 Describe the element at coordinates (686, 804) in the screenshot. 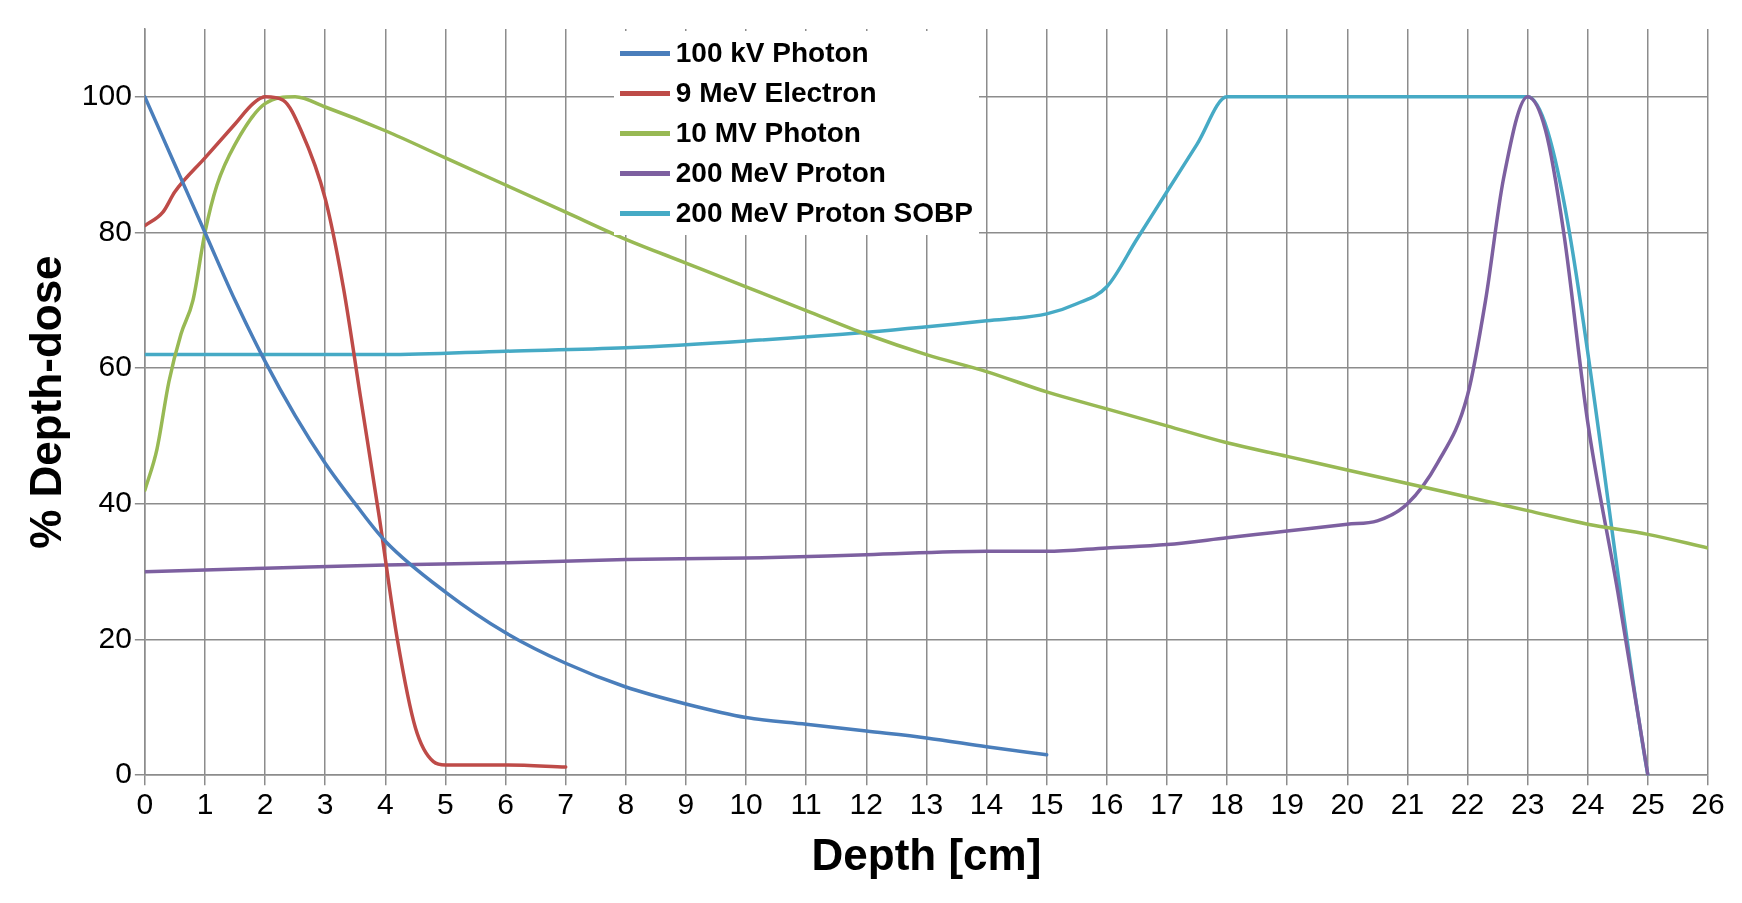

I see `x-tick-label: 9` at that location.